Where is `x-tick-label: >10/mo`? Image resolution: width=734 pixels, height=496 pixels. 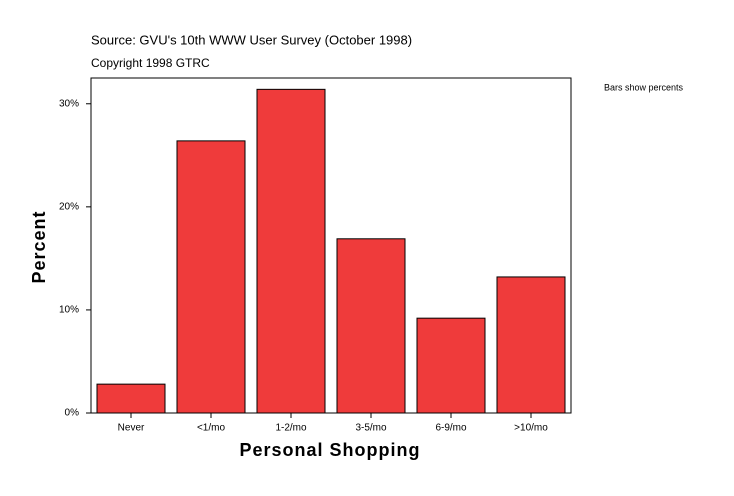
x-tick-label: >10/mo is located at coordinates (531, 428).